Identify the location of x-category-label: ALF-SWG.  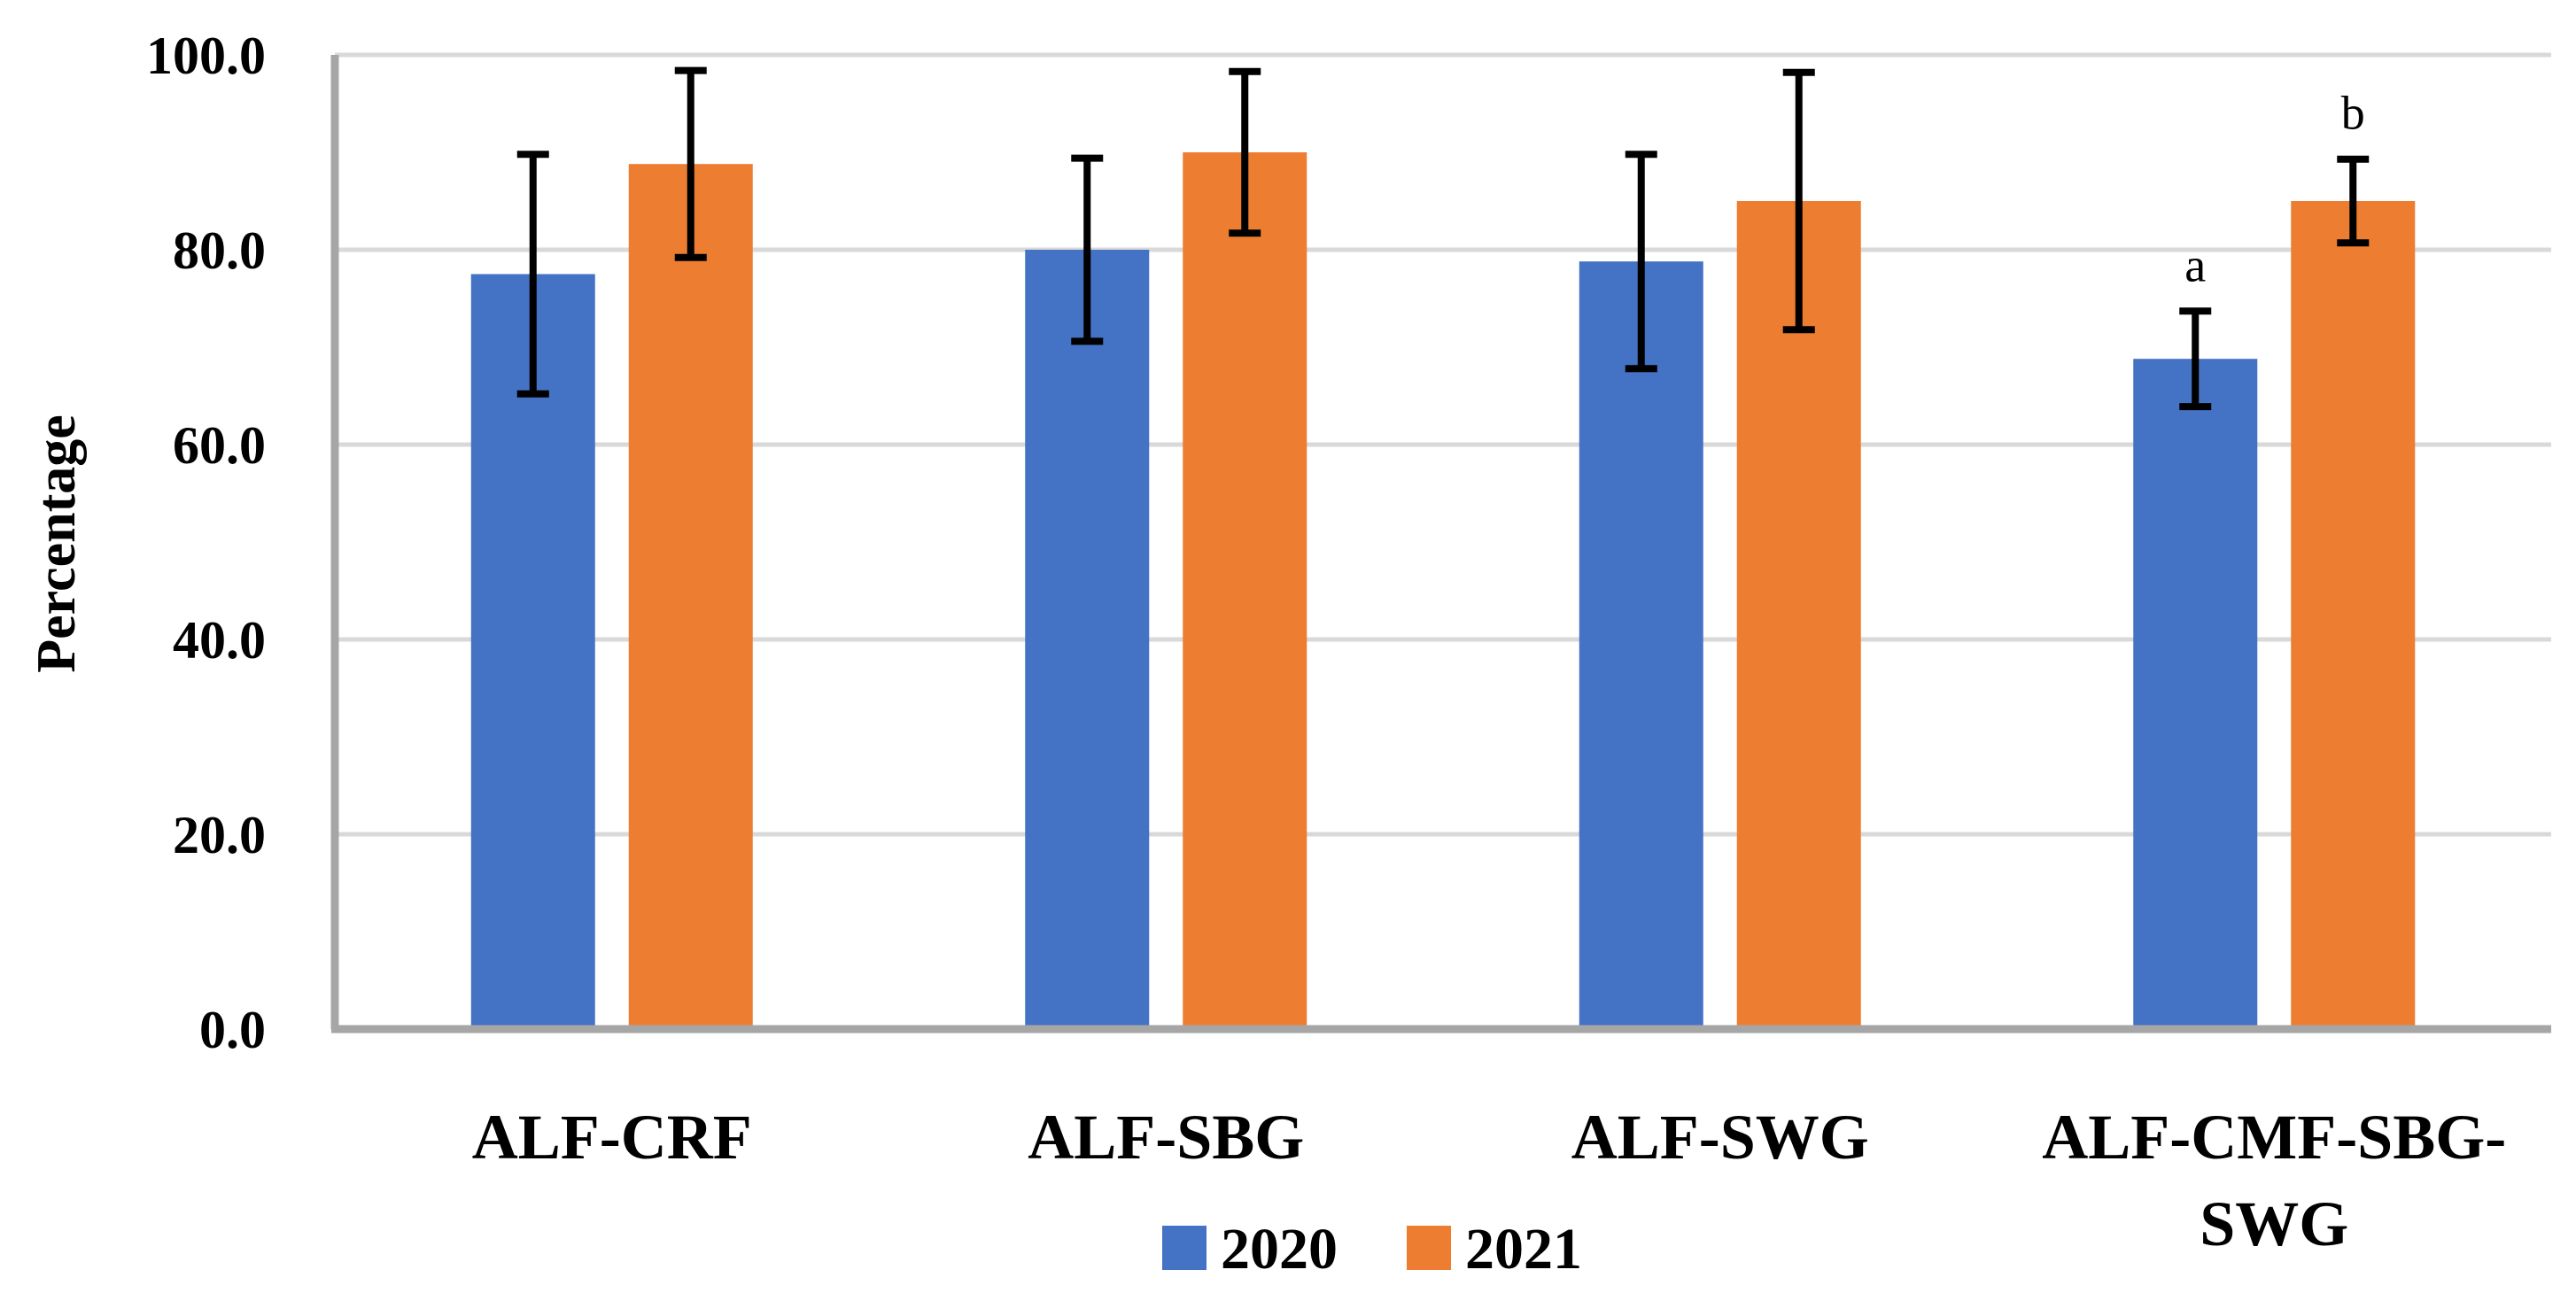
(1720, 1138).